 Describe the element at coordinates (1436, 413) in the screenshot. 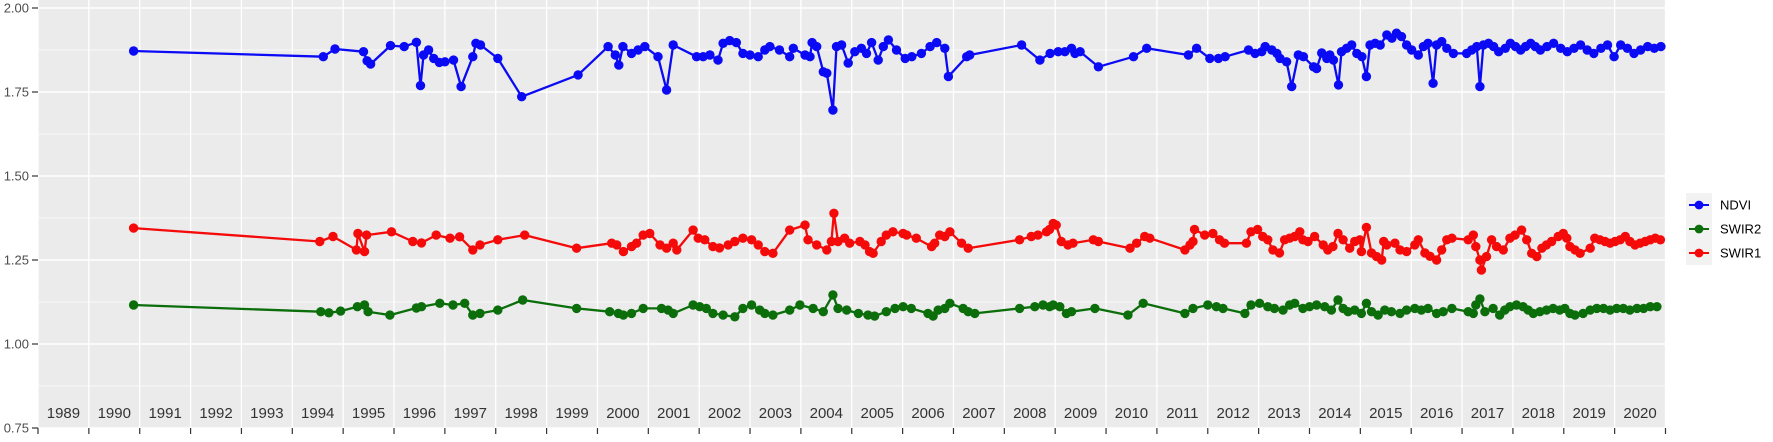

I see `x-axis-label-2016: 2016` at that location.